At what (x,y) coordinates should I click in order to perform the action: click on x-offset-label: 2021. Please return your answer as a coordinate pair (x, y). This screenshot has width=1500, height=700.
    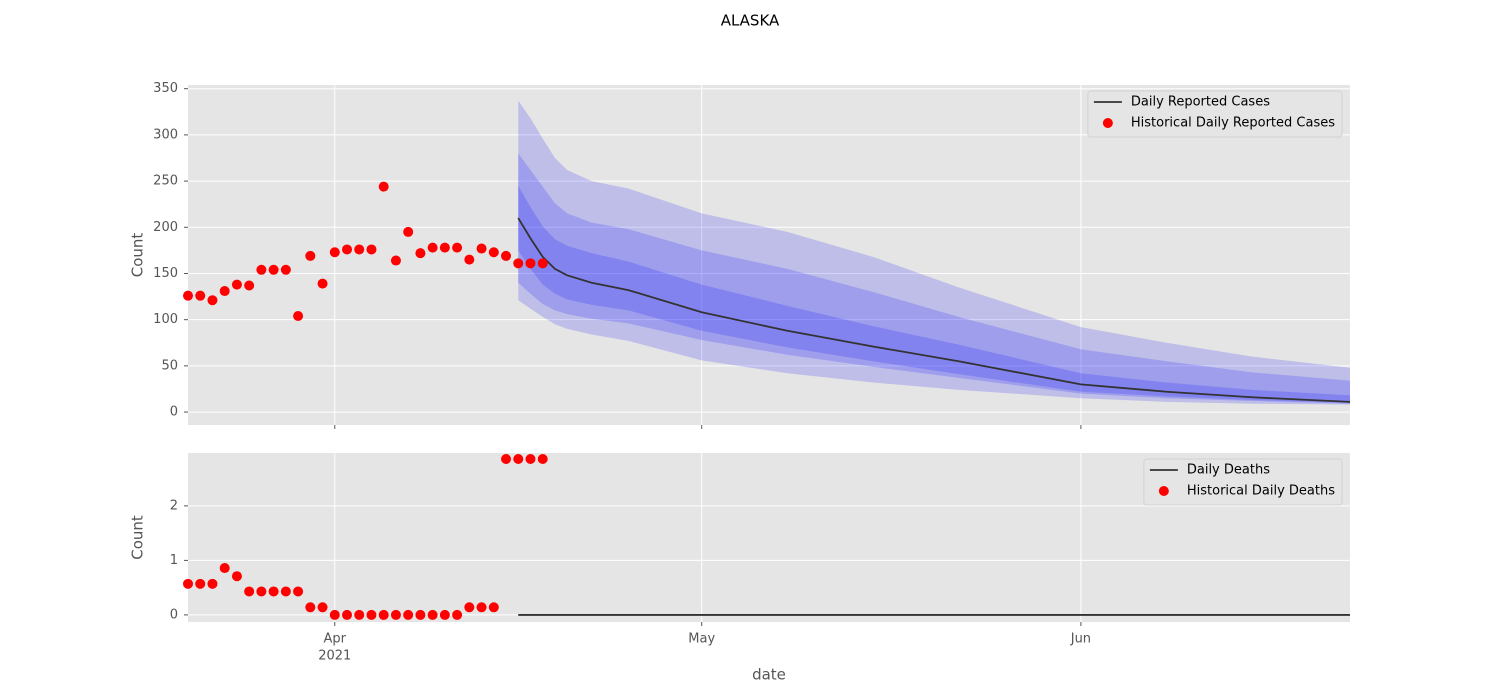
    Looking at the image, I should click on (334, 656).